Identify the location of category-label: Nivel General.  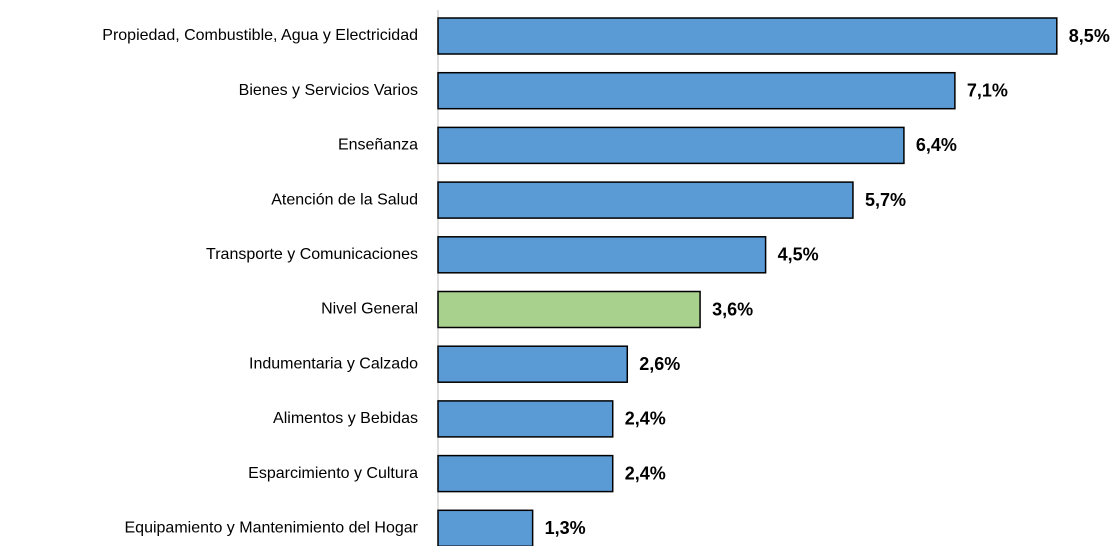
(369, 309).